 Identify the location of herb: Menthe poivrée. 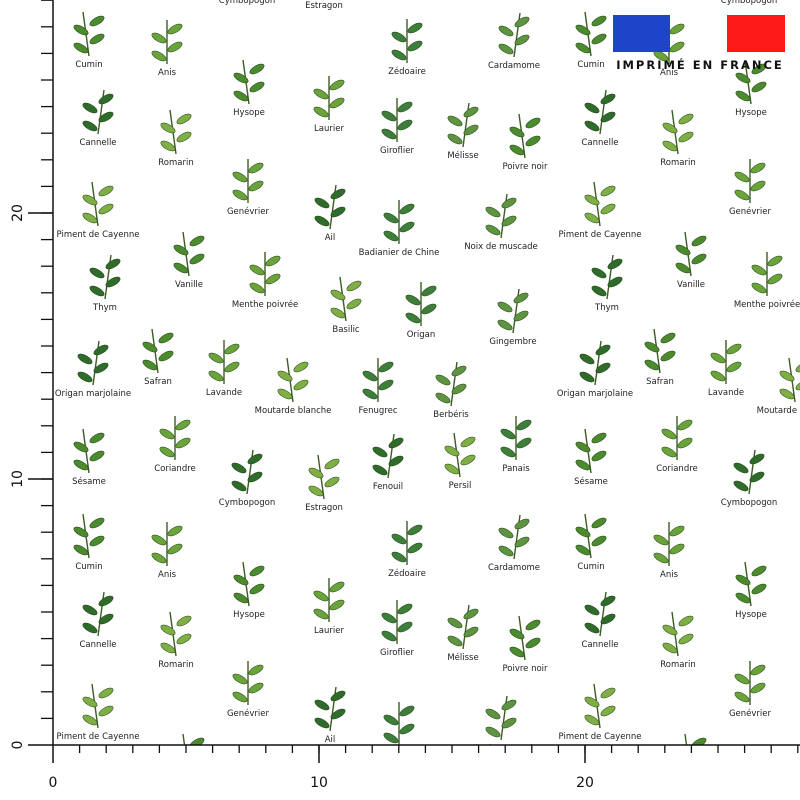
(265, 281).